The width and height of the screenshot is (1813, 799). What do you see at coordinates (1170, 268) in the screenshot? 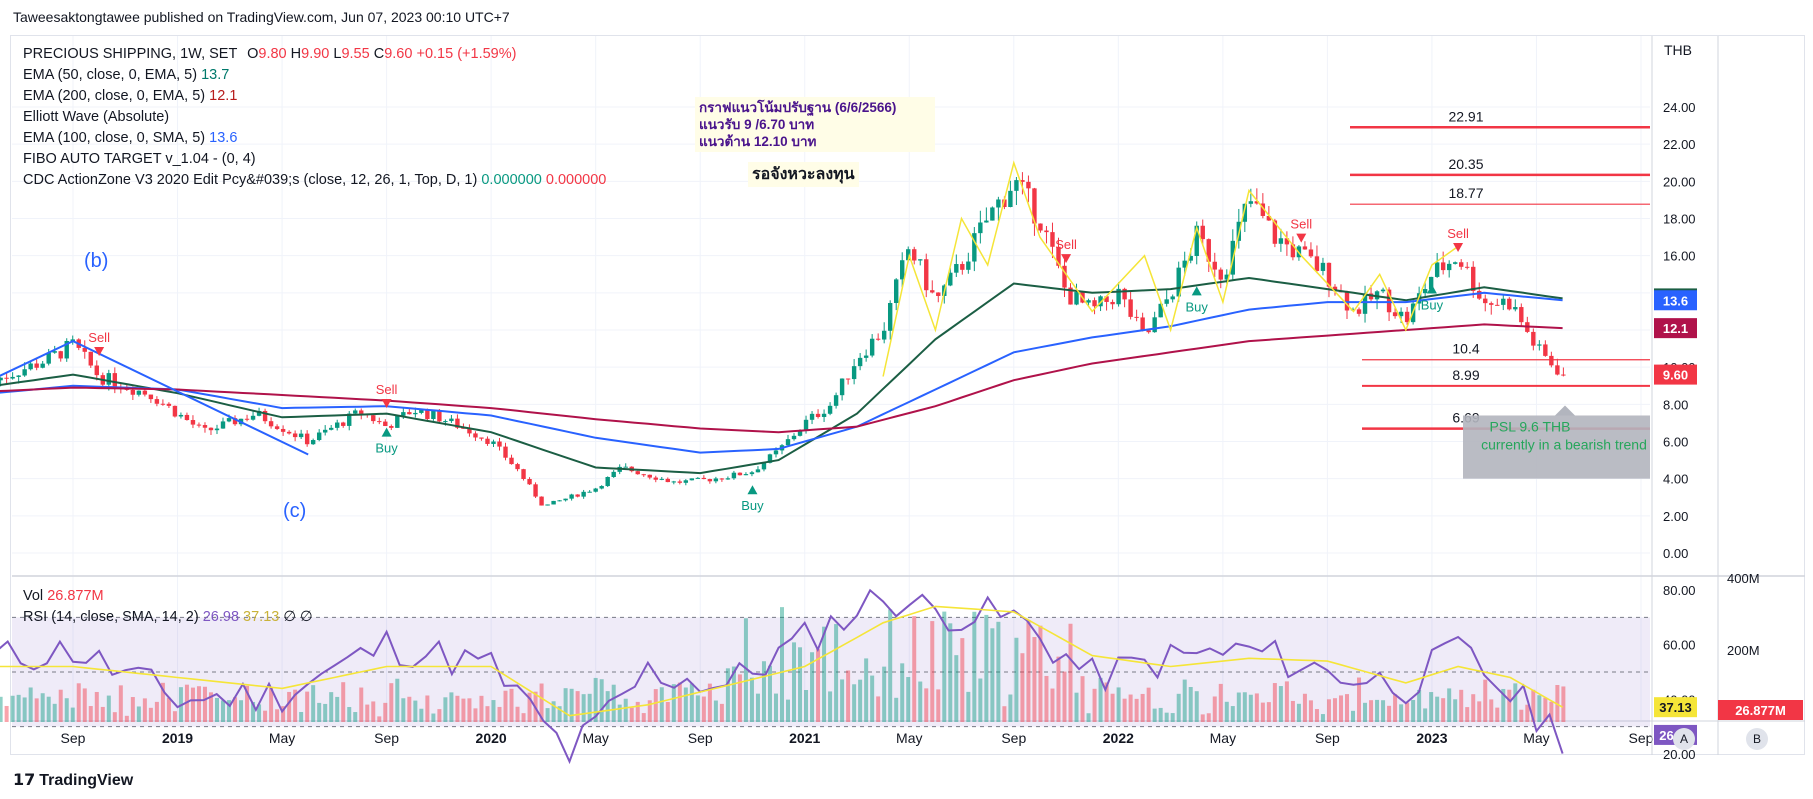
I see `zigzag-line` at bounding box center [1170, 268].